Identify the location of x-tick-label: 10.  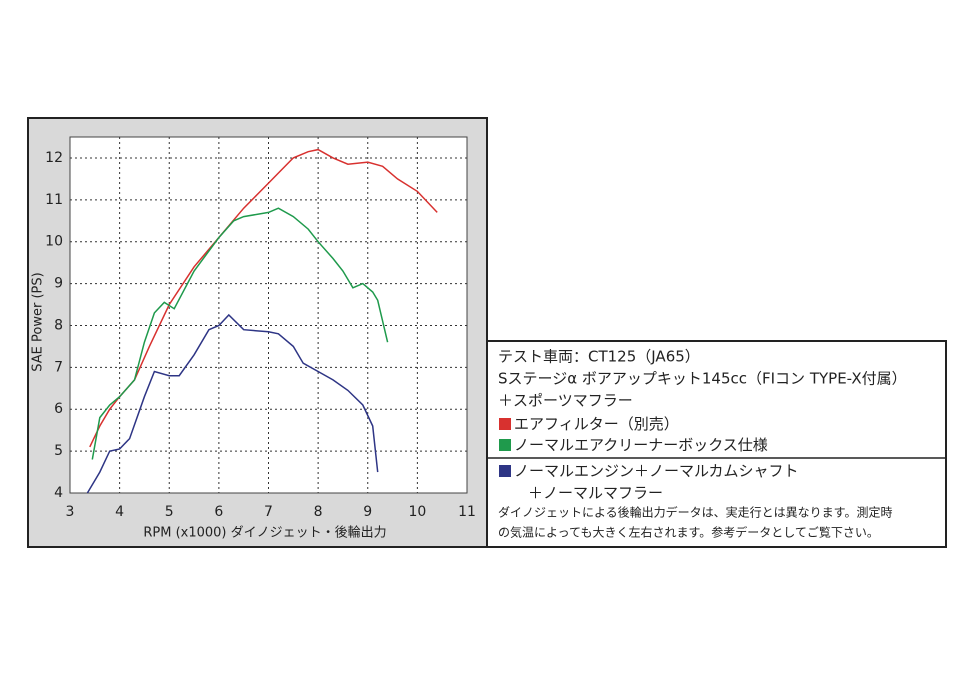
(417, 512).